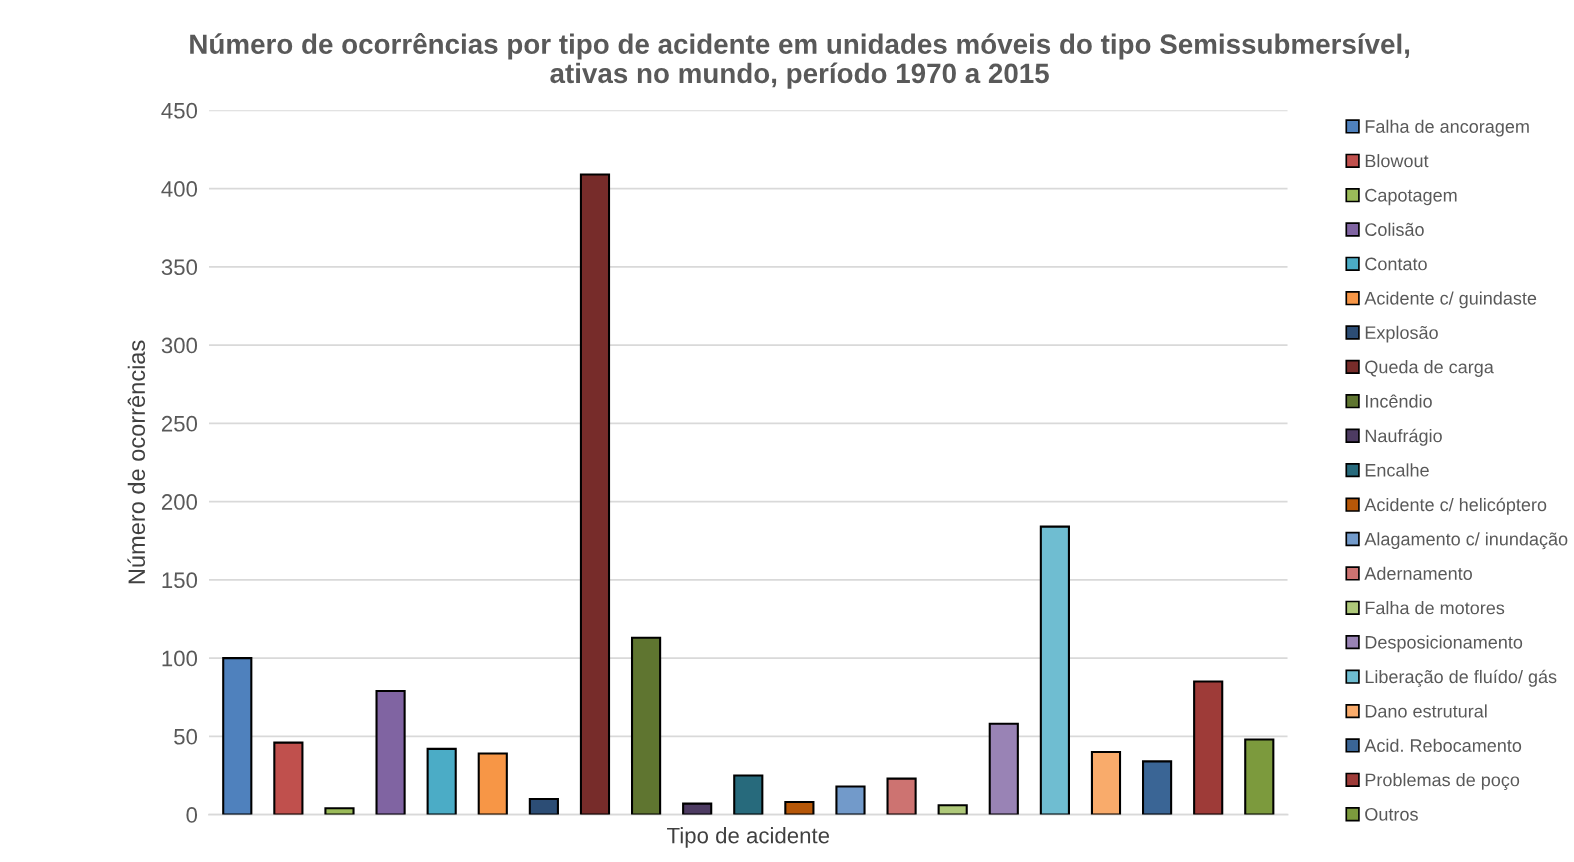 This screenshot has width=1574, height=862. I want to click on legend-label: Acidente c/ guindaste, so click(1450, 300).